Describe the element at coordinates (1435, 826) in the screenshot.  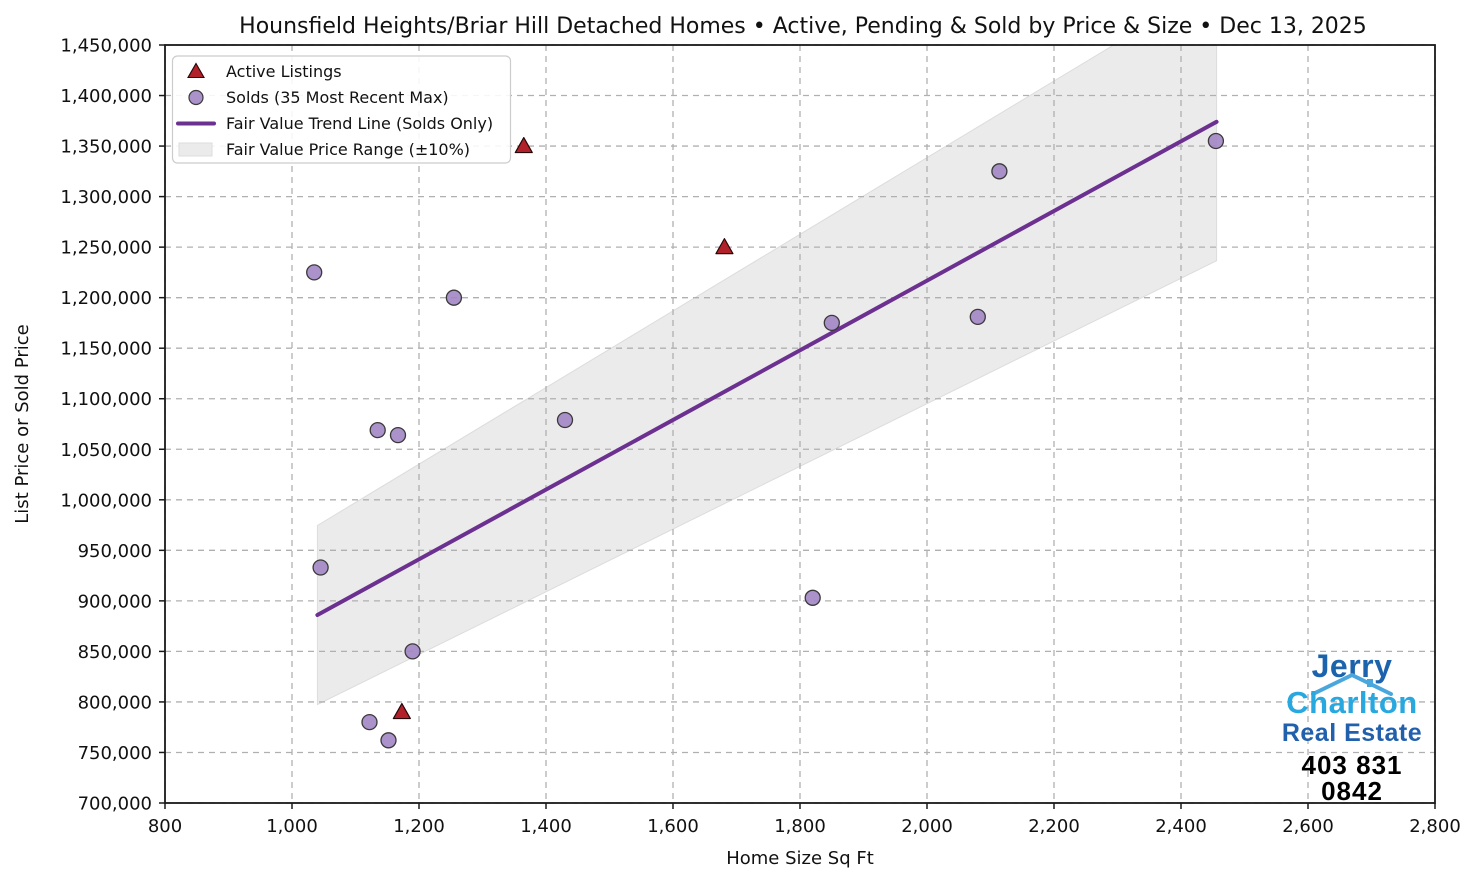
I see `x-tick-label: 2,800` at that location.